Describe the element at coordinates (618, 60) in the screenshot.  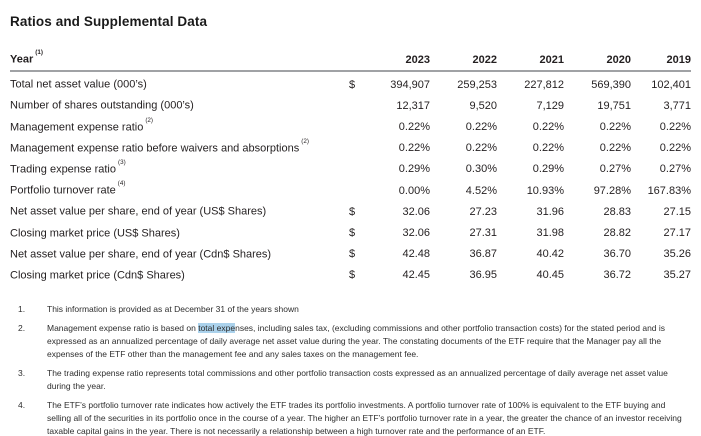
I see `year-column-2020: 2020` at that location.